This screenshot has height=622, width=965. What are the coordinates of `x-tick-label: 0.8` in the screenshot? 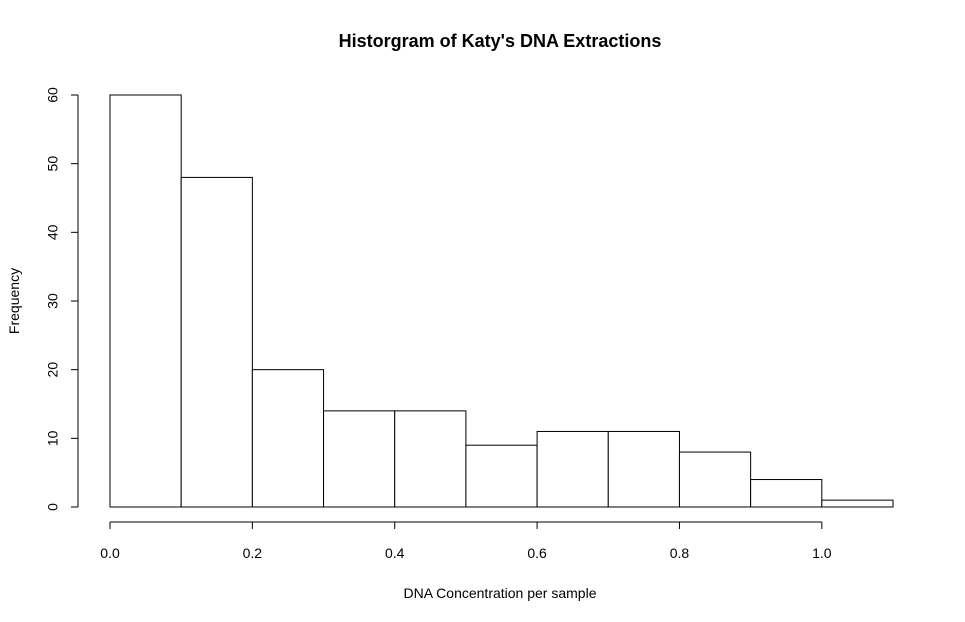 It's located at (680, 553).